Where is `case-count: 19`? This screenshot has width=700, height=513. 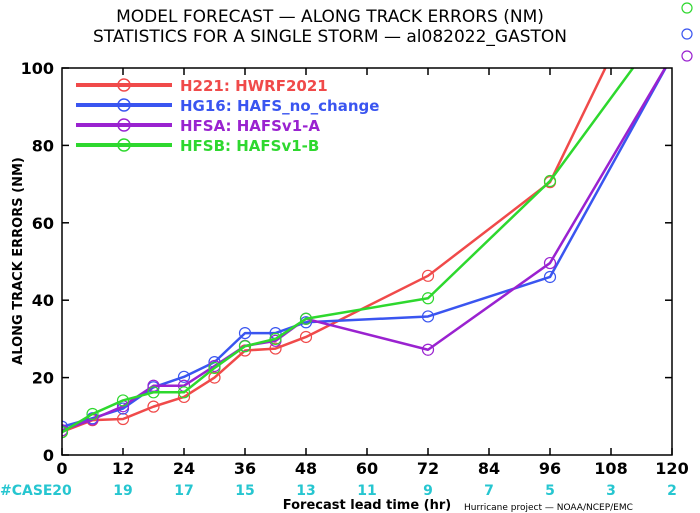
case-count: 19 is located at coordinates (122, 491).